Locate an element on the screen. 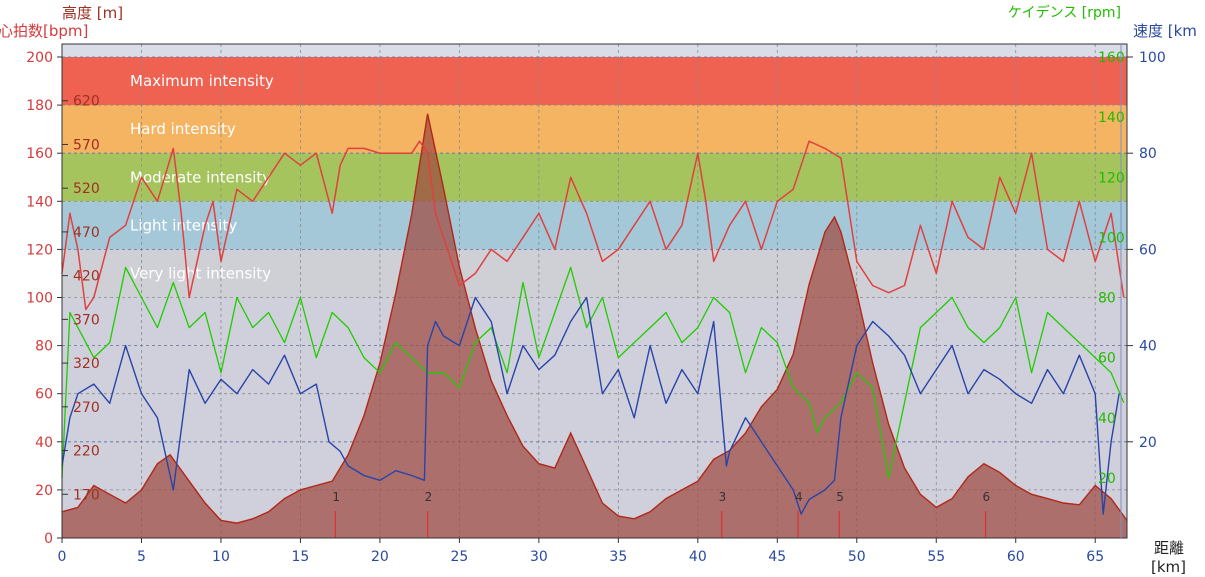 The image size is (1205, 577). altitude-tick-label: 620 is located at coordinates (86, 102).